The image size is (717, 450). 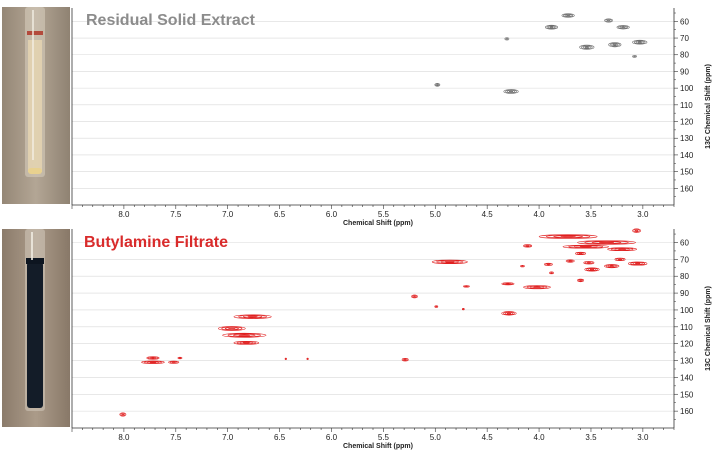 I want to click on x-tick-label: 6.5, so click(x=280, y=437).